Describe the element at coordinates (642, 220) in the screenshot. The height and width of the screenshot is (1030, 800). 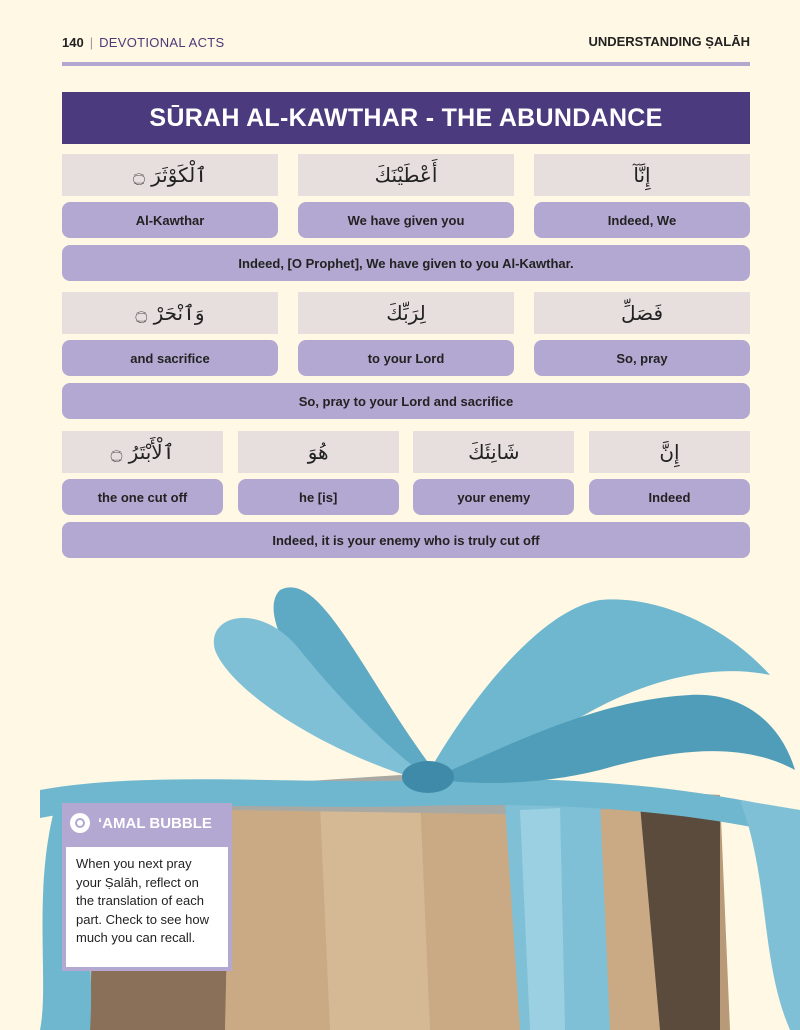
I see `word-translation: Indeed, We` at that location.